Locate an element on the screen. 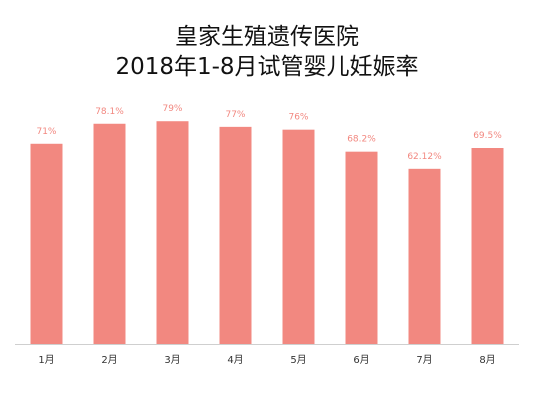 This screenshot has width=534, height=400. x-tick-label: 8月 is located at coordinates (487, 360).